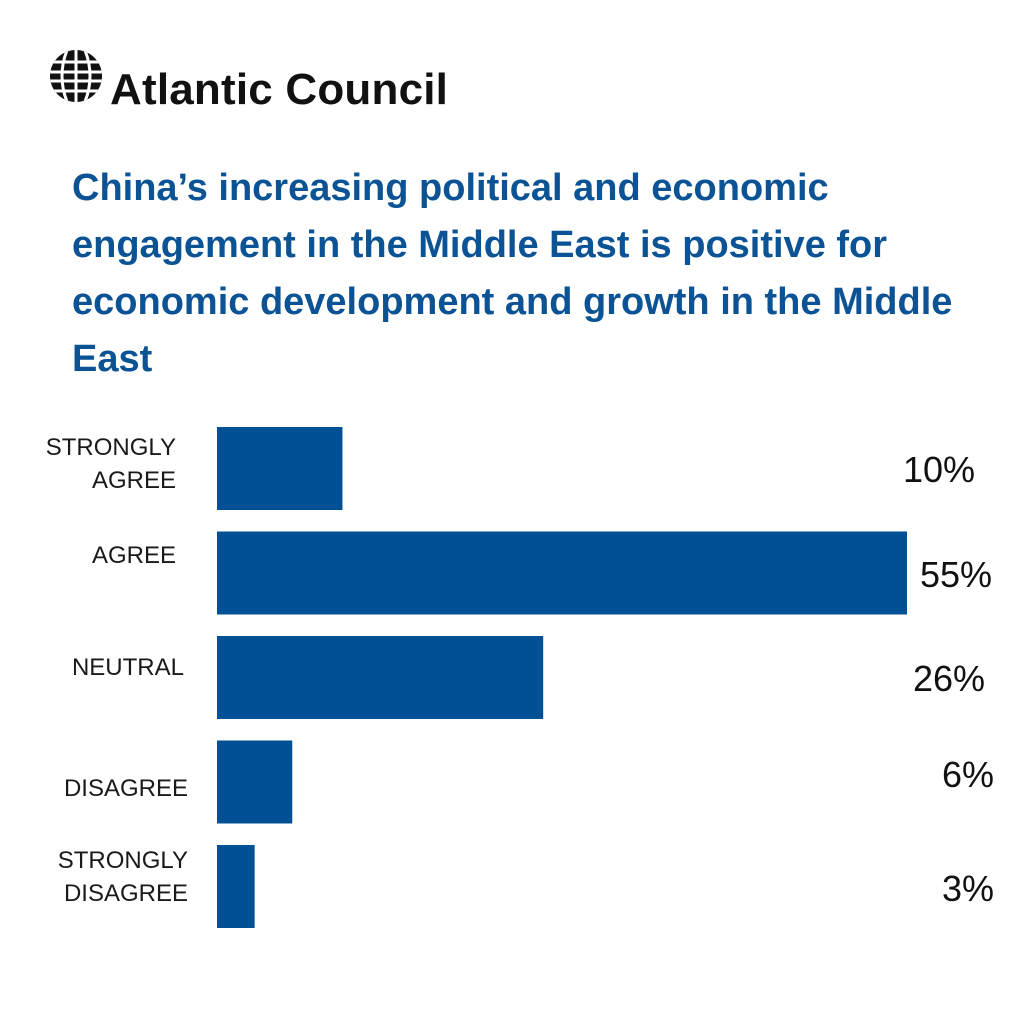  I want to click on category-label-2: NEUTRAL, so click(128, 667).